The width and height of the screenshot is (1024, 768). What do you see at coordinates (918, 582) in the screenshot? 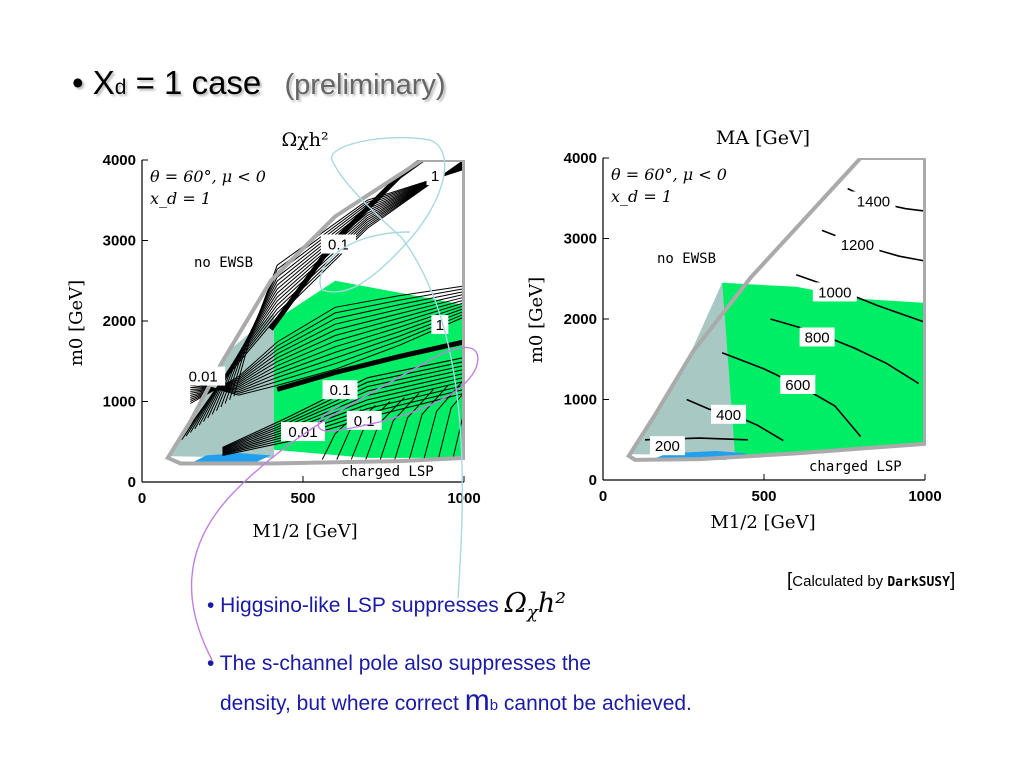
I see `darksusy-label: DarkSUSY` at bounding box center [918, 582].